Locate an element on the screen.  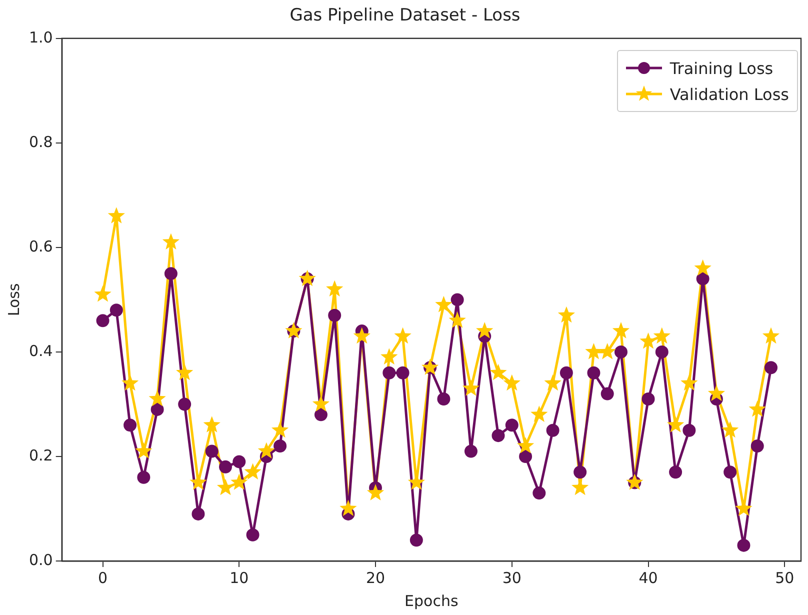
legend-label: Validation Loss is located at coordinates (729, 94).